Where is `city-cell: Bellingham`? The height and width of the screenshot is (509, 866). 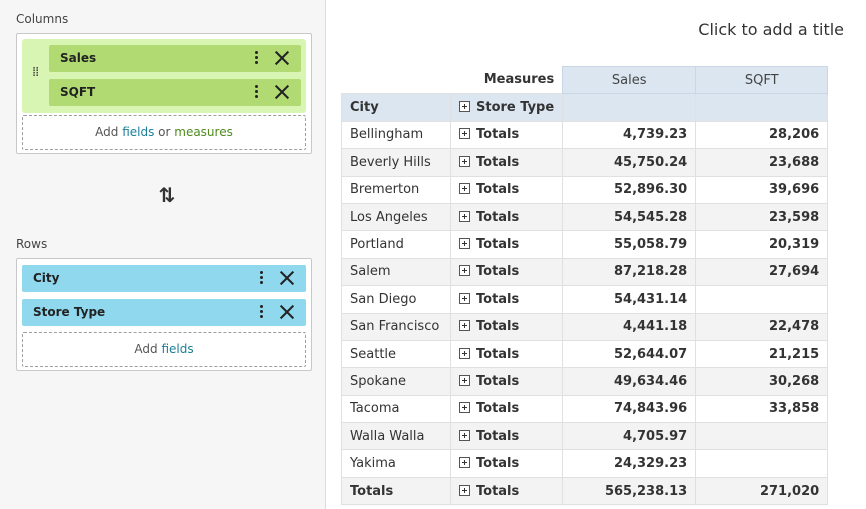 city-cell: Bellingham is located at coordinates (396, 135).